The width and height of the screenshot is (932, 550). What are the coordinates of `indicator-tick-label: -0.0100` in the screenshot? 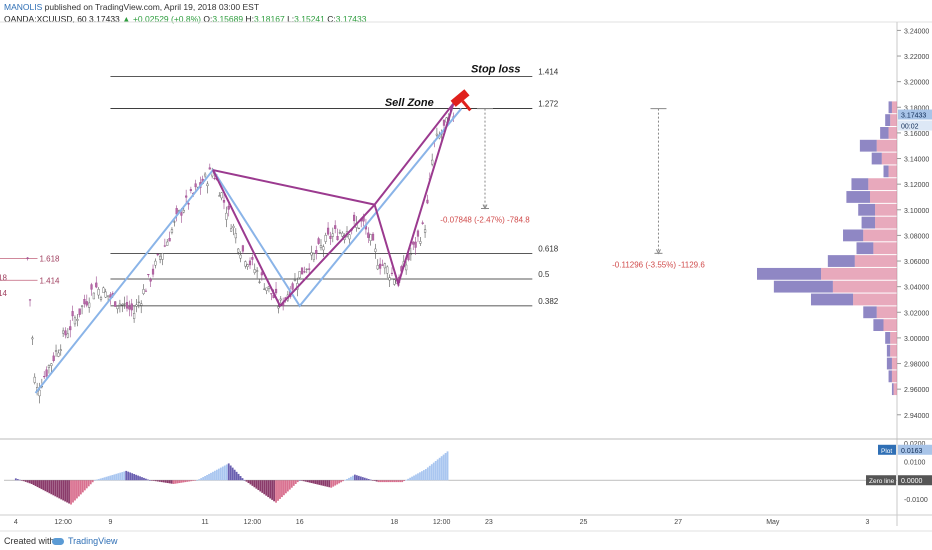 It's located at (916, 500).